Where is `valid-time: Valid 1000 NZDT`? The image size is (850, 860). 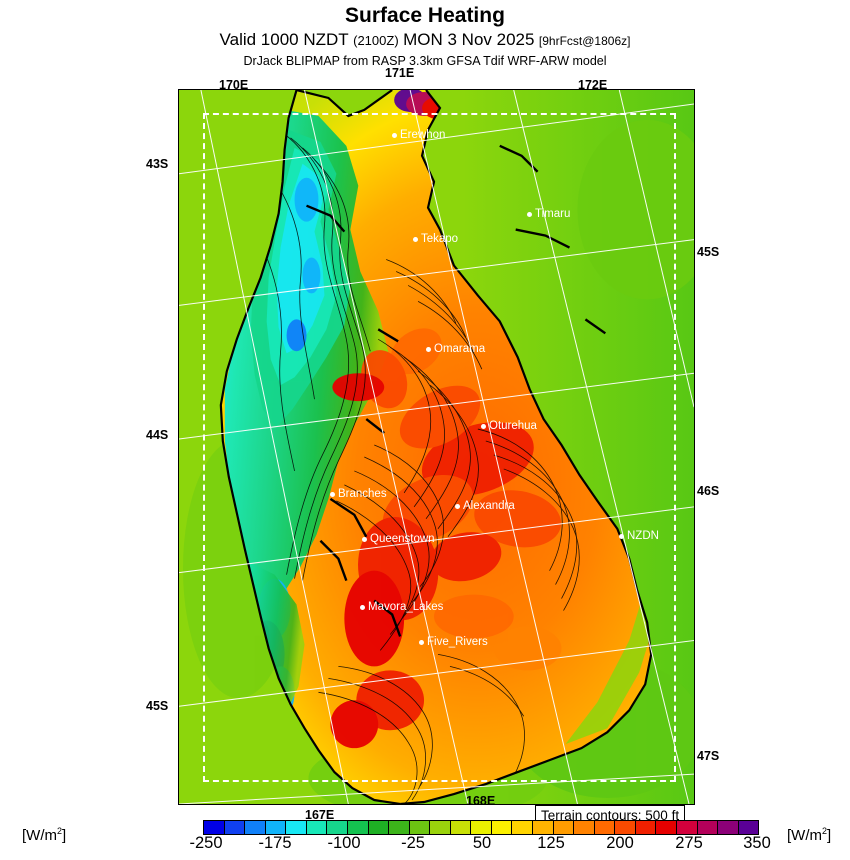 valid-time: Valid 1000 NZDT is located at coordinates (284, 39).